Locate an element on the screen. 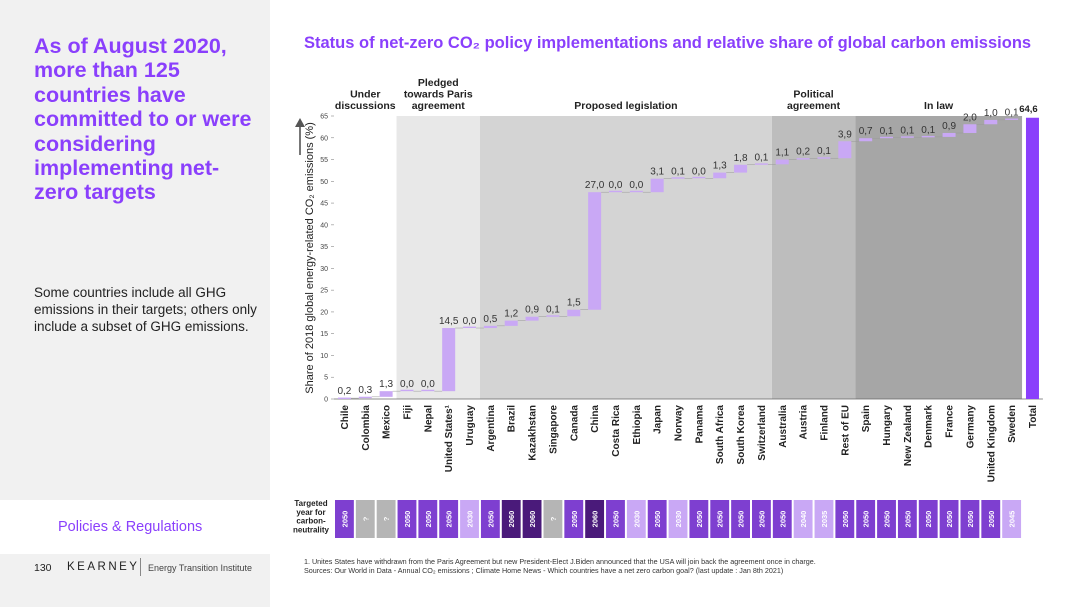 The image size is (1080, 607). category-label: Austria is located at coordinates (804, 422).